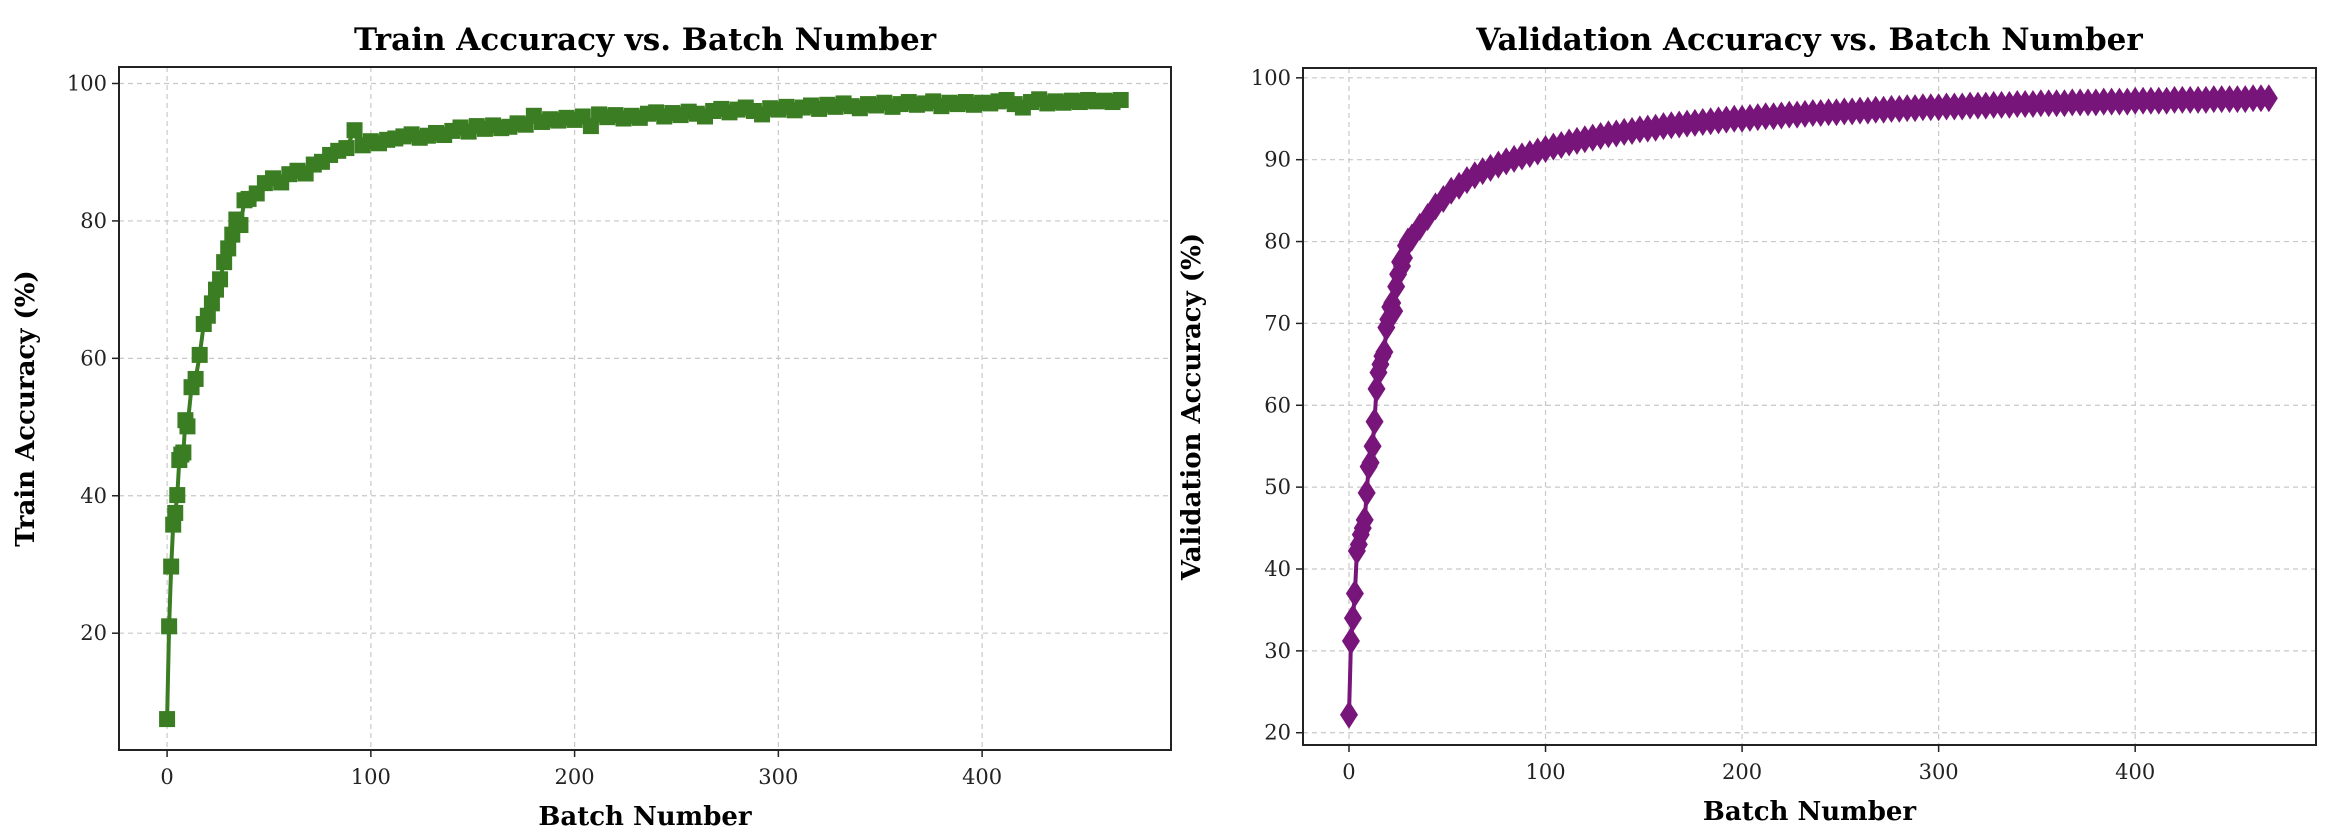 The image size is (2340, 830). What do you see at coordinates (1192, 407) in the screenshot?
I see `y-axis-label: Validation Accuracy (%)` at bounding box center [1192, 407].